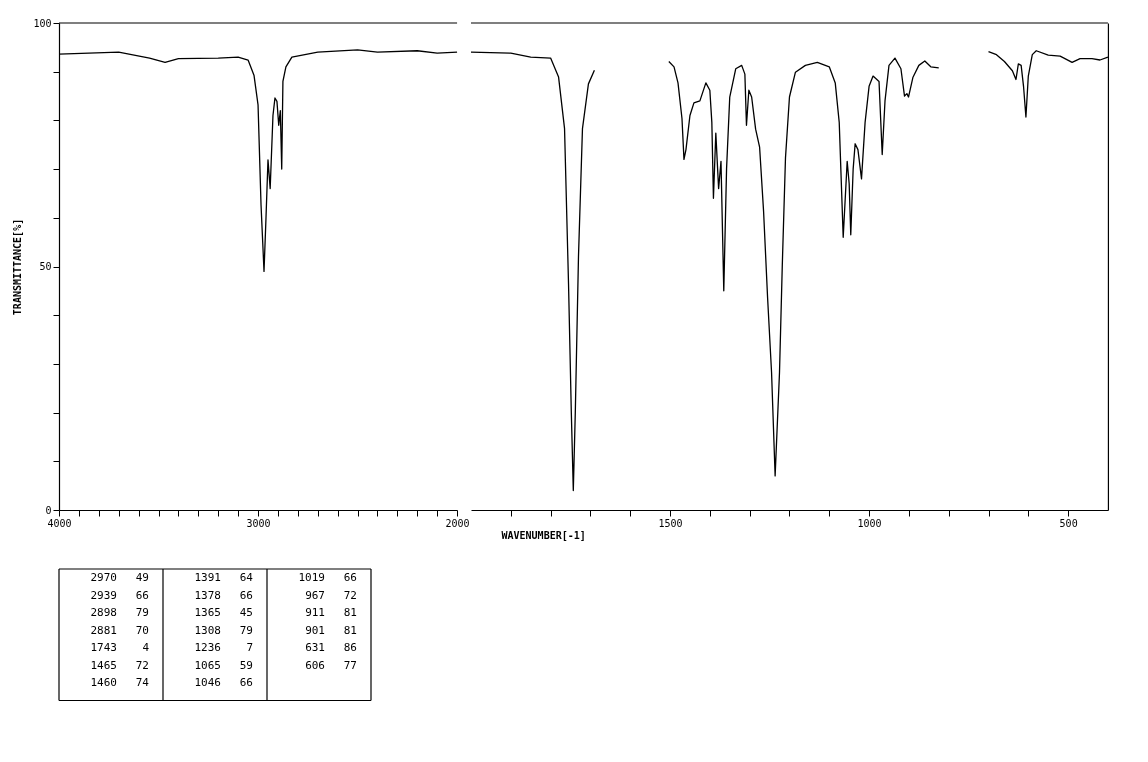 The height and width of the screenshot is (762, 1148). I want to click on x-tick-label: 500, so click(1068, 523).